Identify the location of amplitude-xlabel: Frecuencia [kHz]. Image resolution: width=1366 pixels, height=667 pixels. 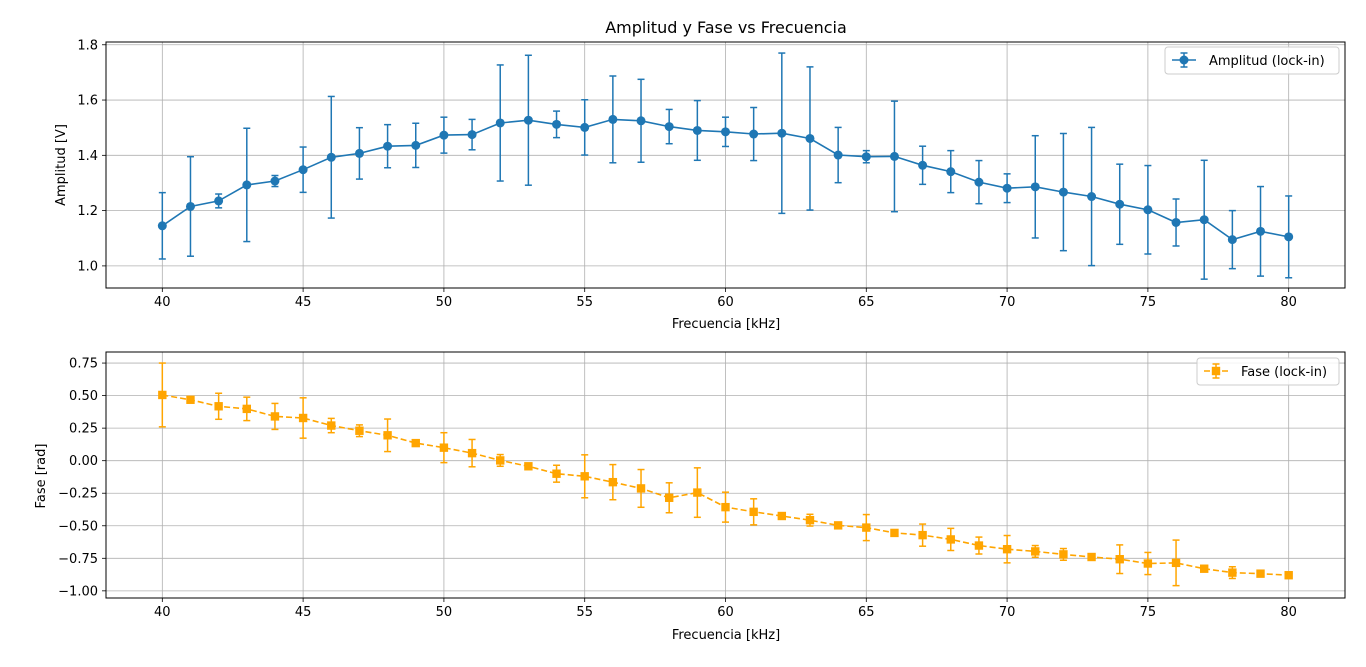
(726, 324).